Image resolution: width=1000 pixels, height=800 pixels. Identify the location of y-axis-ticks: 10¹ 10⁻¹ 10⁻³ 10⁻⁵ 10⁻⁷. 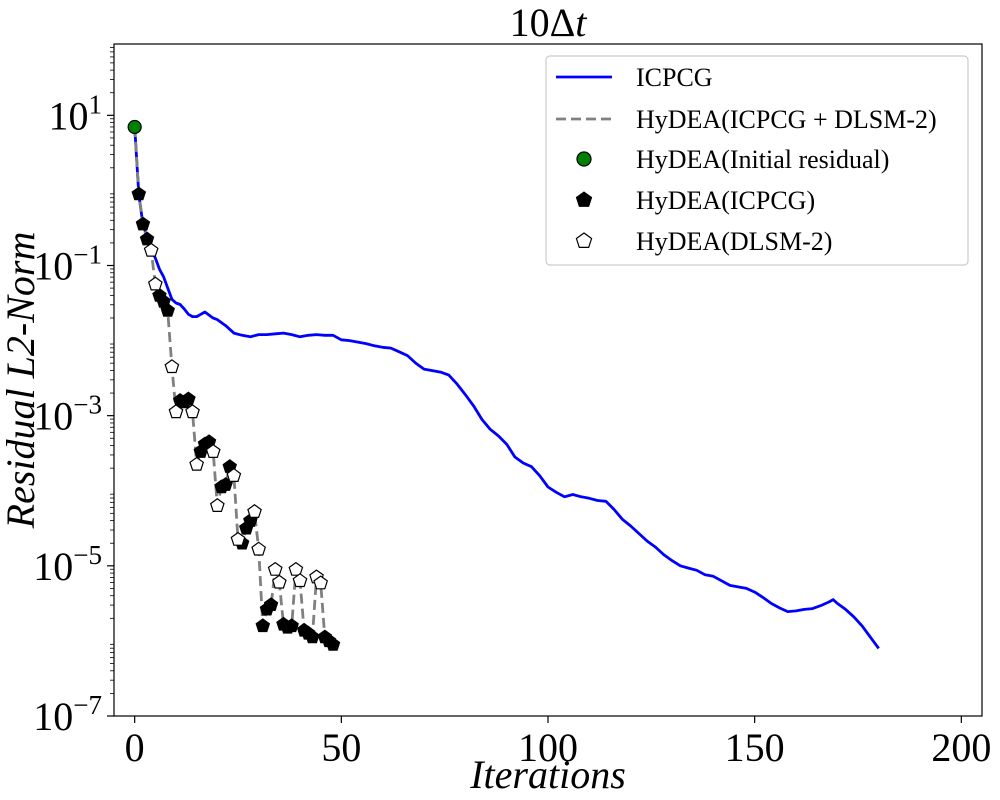
(73, 393).